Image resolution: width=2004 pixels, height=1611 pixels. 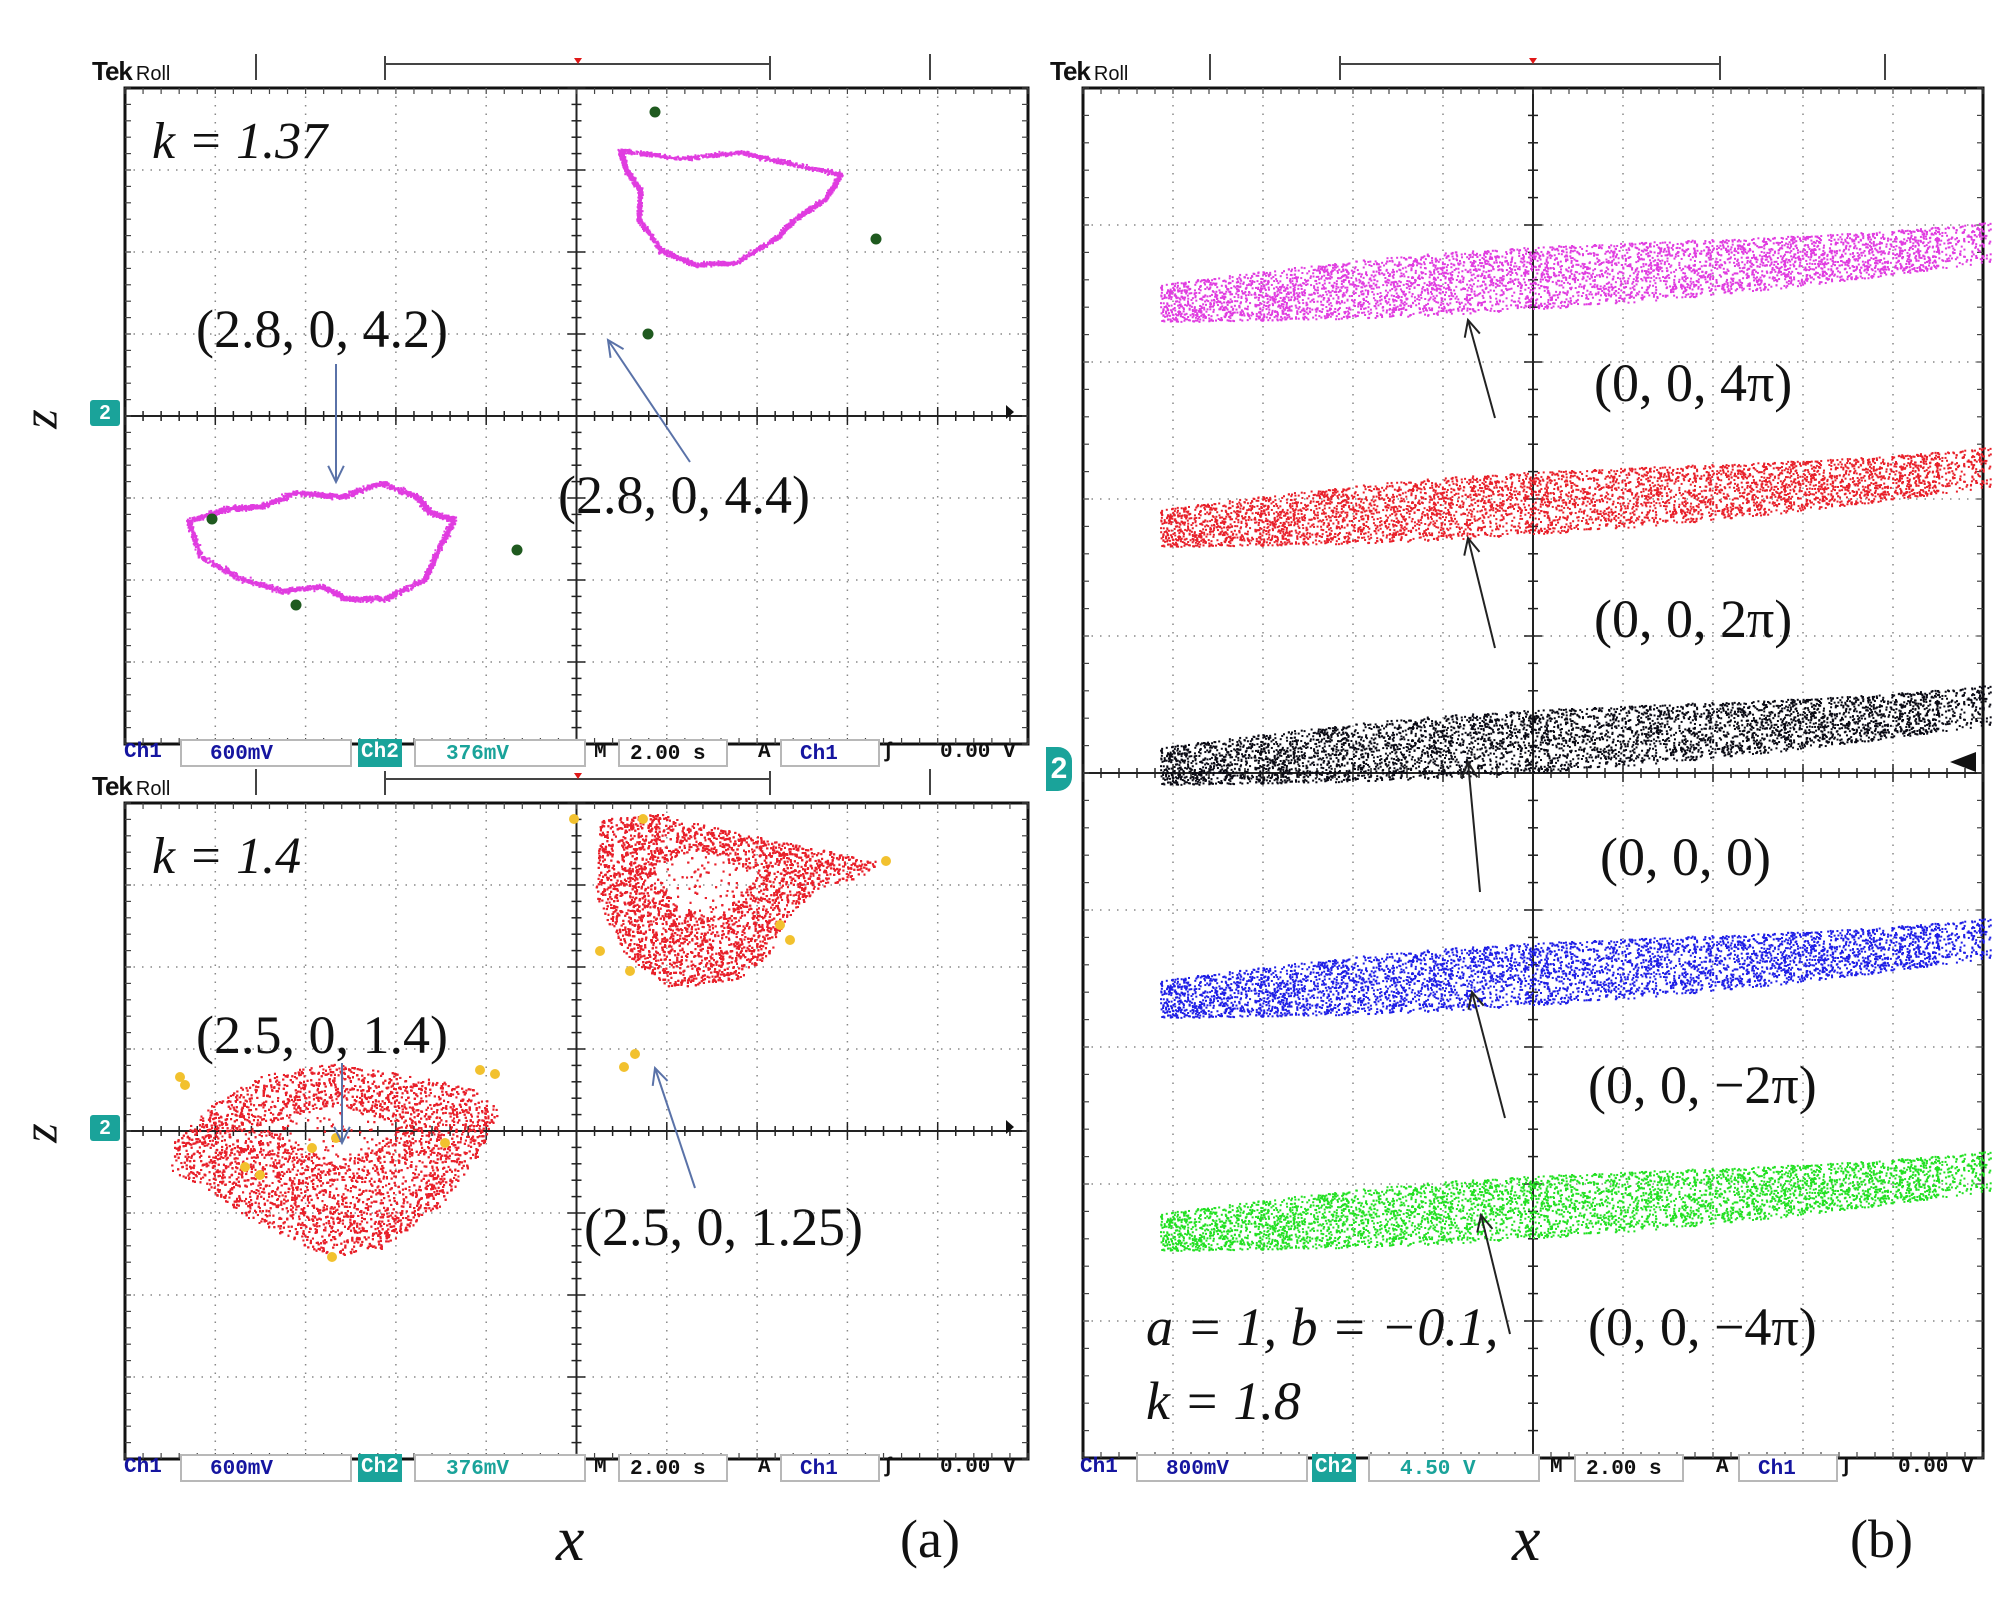 I want to click on z-axis-label-top-left: z, so click(x=40, y=418).